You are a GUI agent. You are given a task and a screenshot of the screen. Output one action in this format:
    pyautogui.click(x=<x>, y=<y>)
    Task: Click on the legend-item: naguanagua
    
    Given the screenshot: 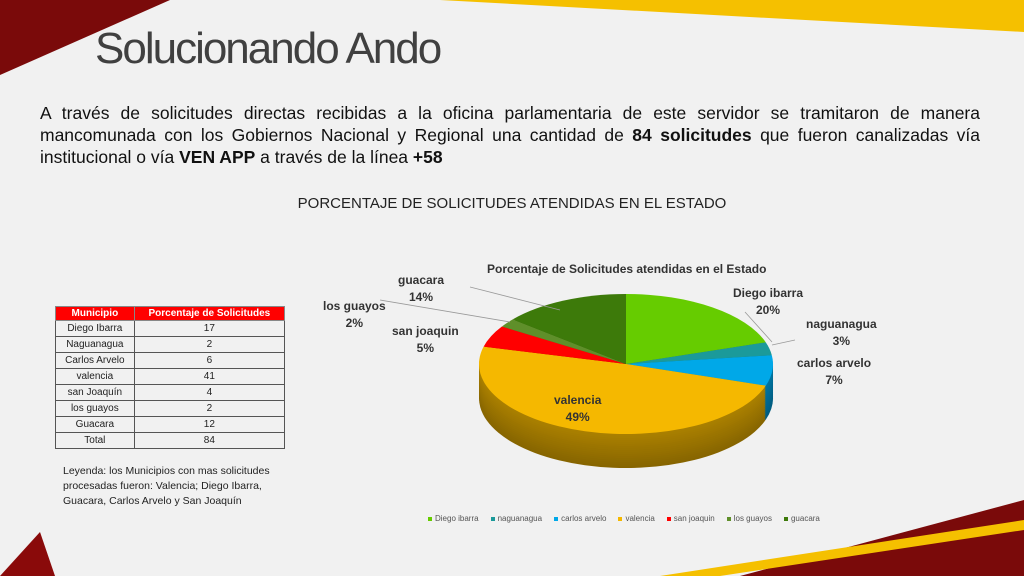 What is the action you would take?
    pyautogui.click(x=516, y=518)
    